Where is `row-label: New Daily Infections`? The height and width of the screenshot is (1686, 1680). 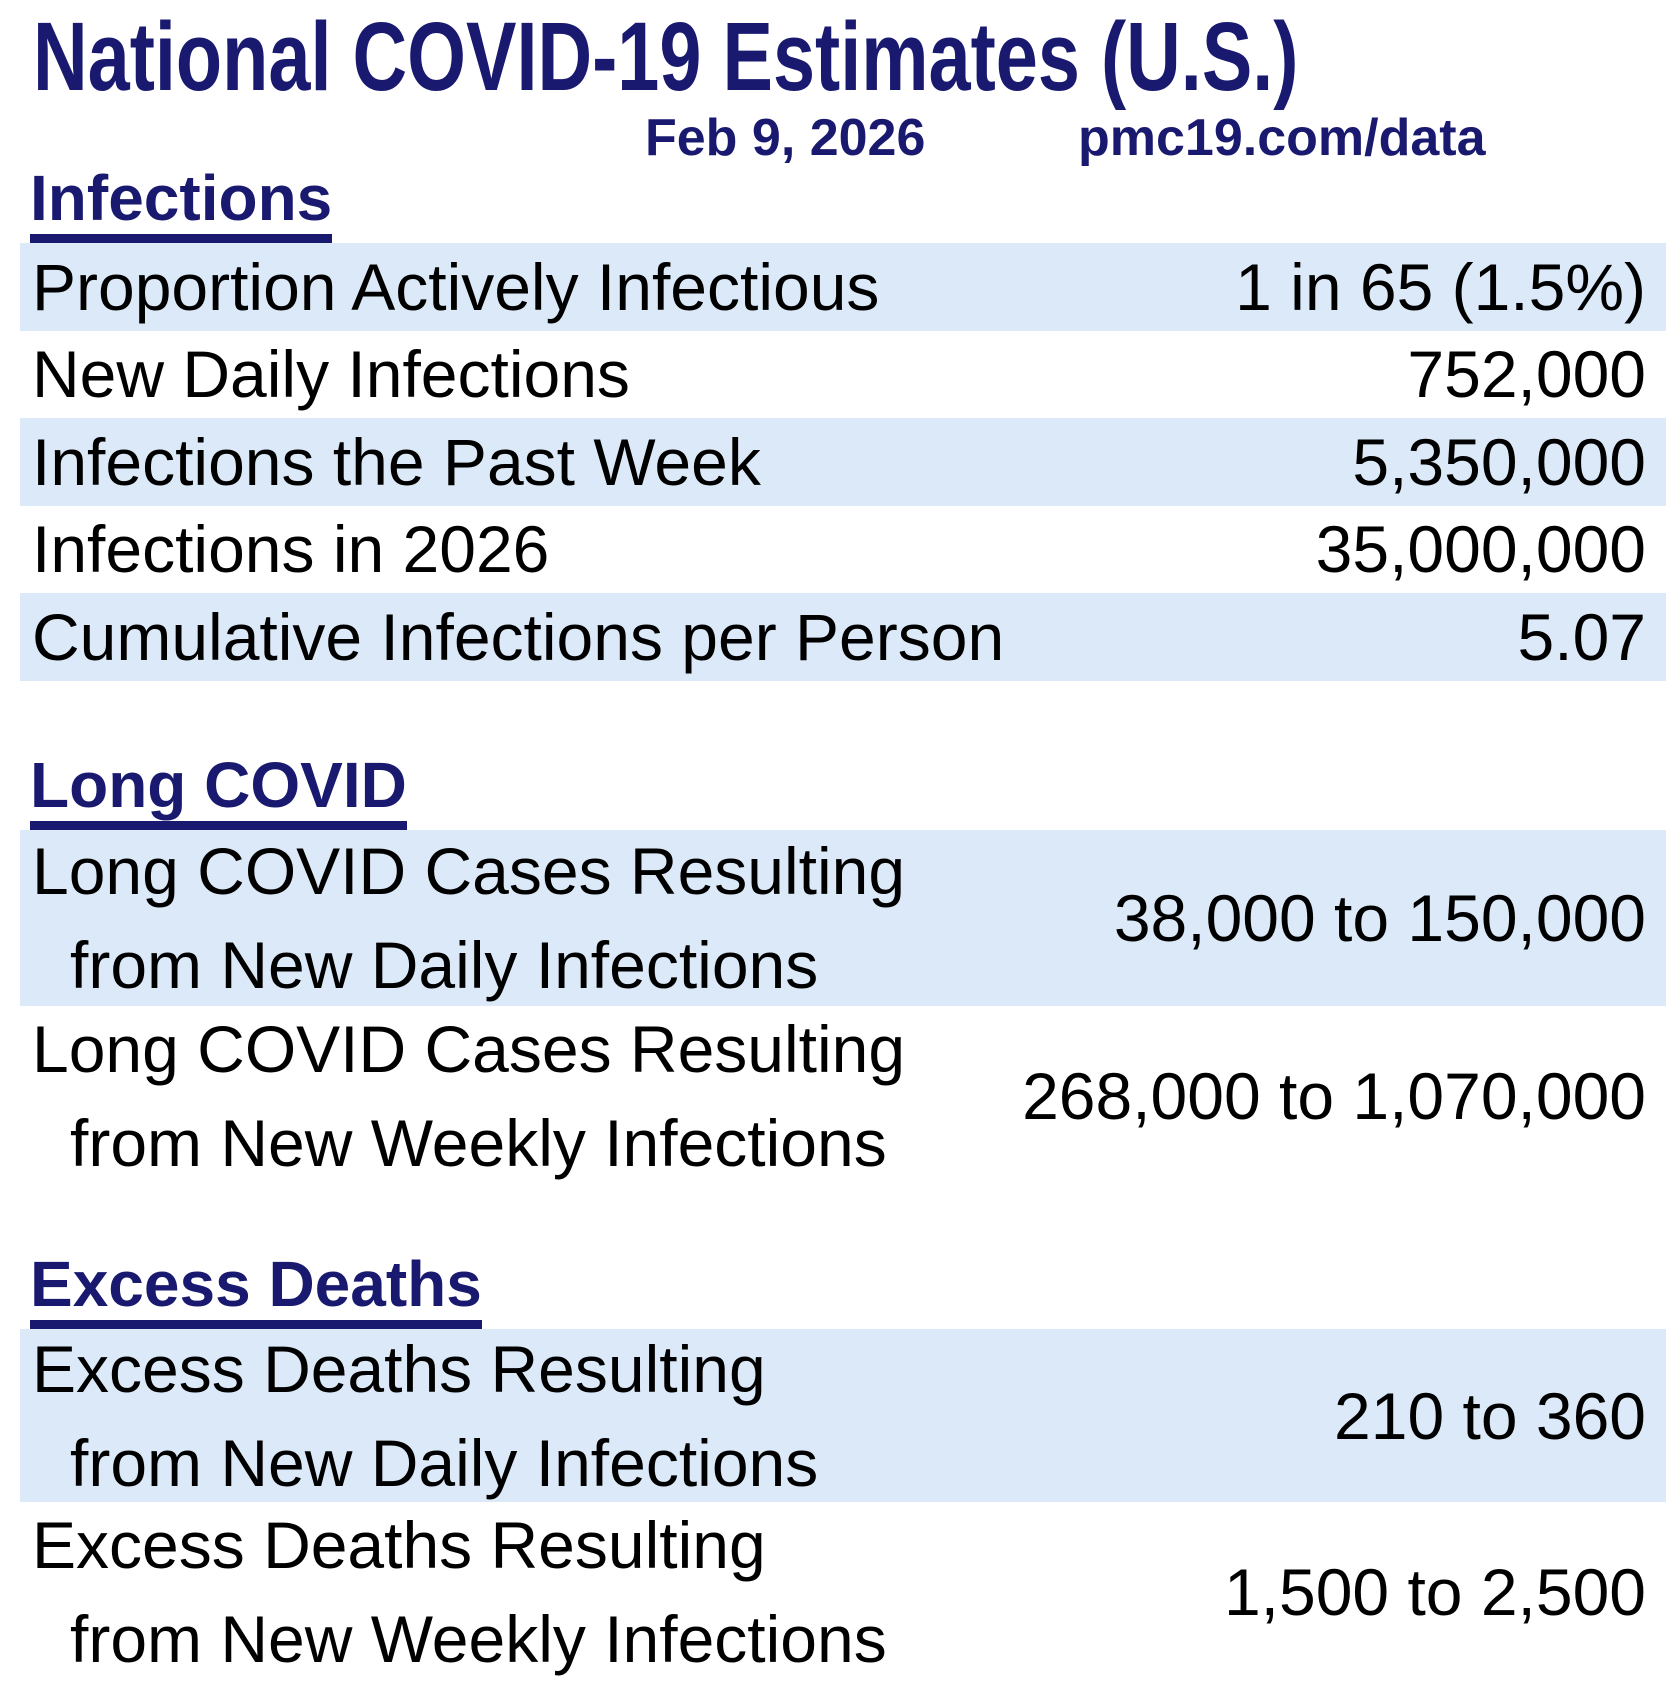
row-label: New Daily Infections is located at coordinates (331, 374).